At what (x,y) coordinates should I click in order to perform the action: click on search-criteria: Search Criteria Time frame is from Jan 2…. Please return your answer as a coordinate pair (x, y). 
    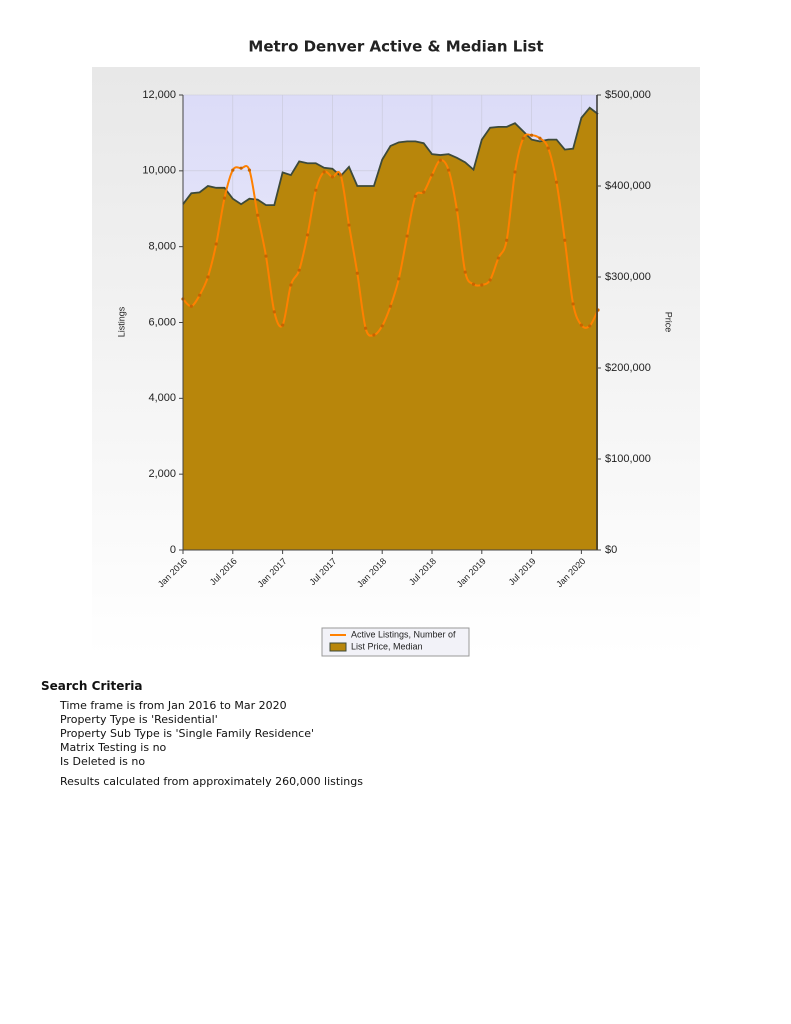
    Looking at the image, I should click on (202, 734).